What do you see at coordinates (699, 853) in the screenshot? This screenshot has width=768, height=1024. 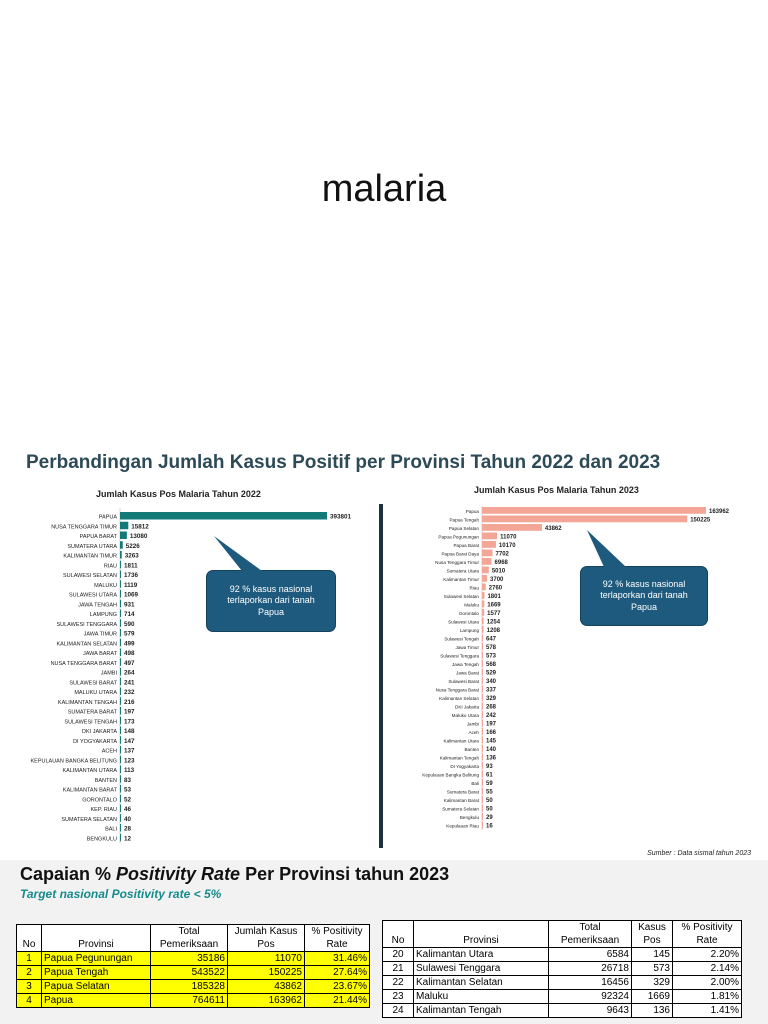 I see `source-note: Sumber : Data sismal tahun 2023` at bounding box center [699, 853].